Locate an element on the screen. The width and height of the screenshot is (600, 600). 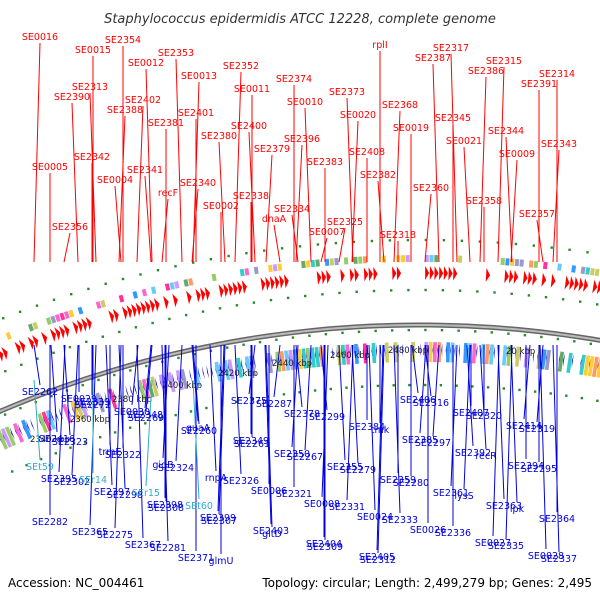
gene-label: SE2361 is located at coordinates (451, 493).